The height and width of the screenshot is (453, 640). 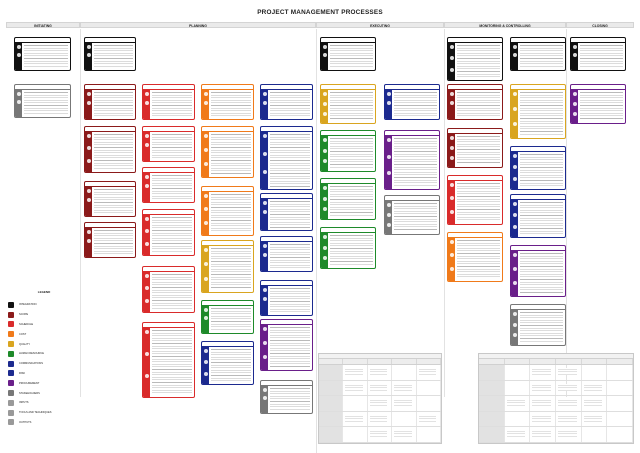 What do you see at coordinates (31, 364) in the screenshot?
I see `legend-label: COMMUNICATIONS` at bounding box center [31, 364].